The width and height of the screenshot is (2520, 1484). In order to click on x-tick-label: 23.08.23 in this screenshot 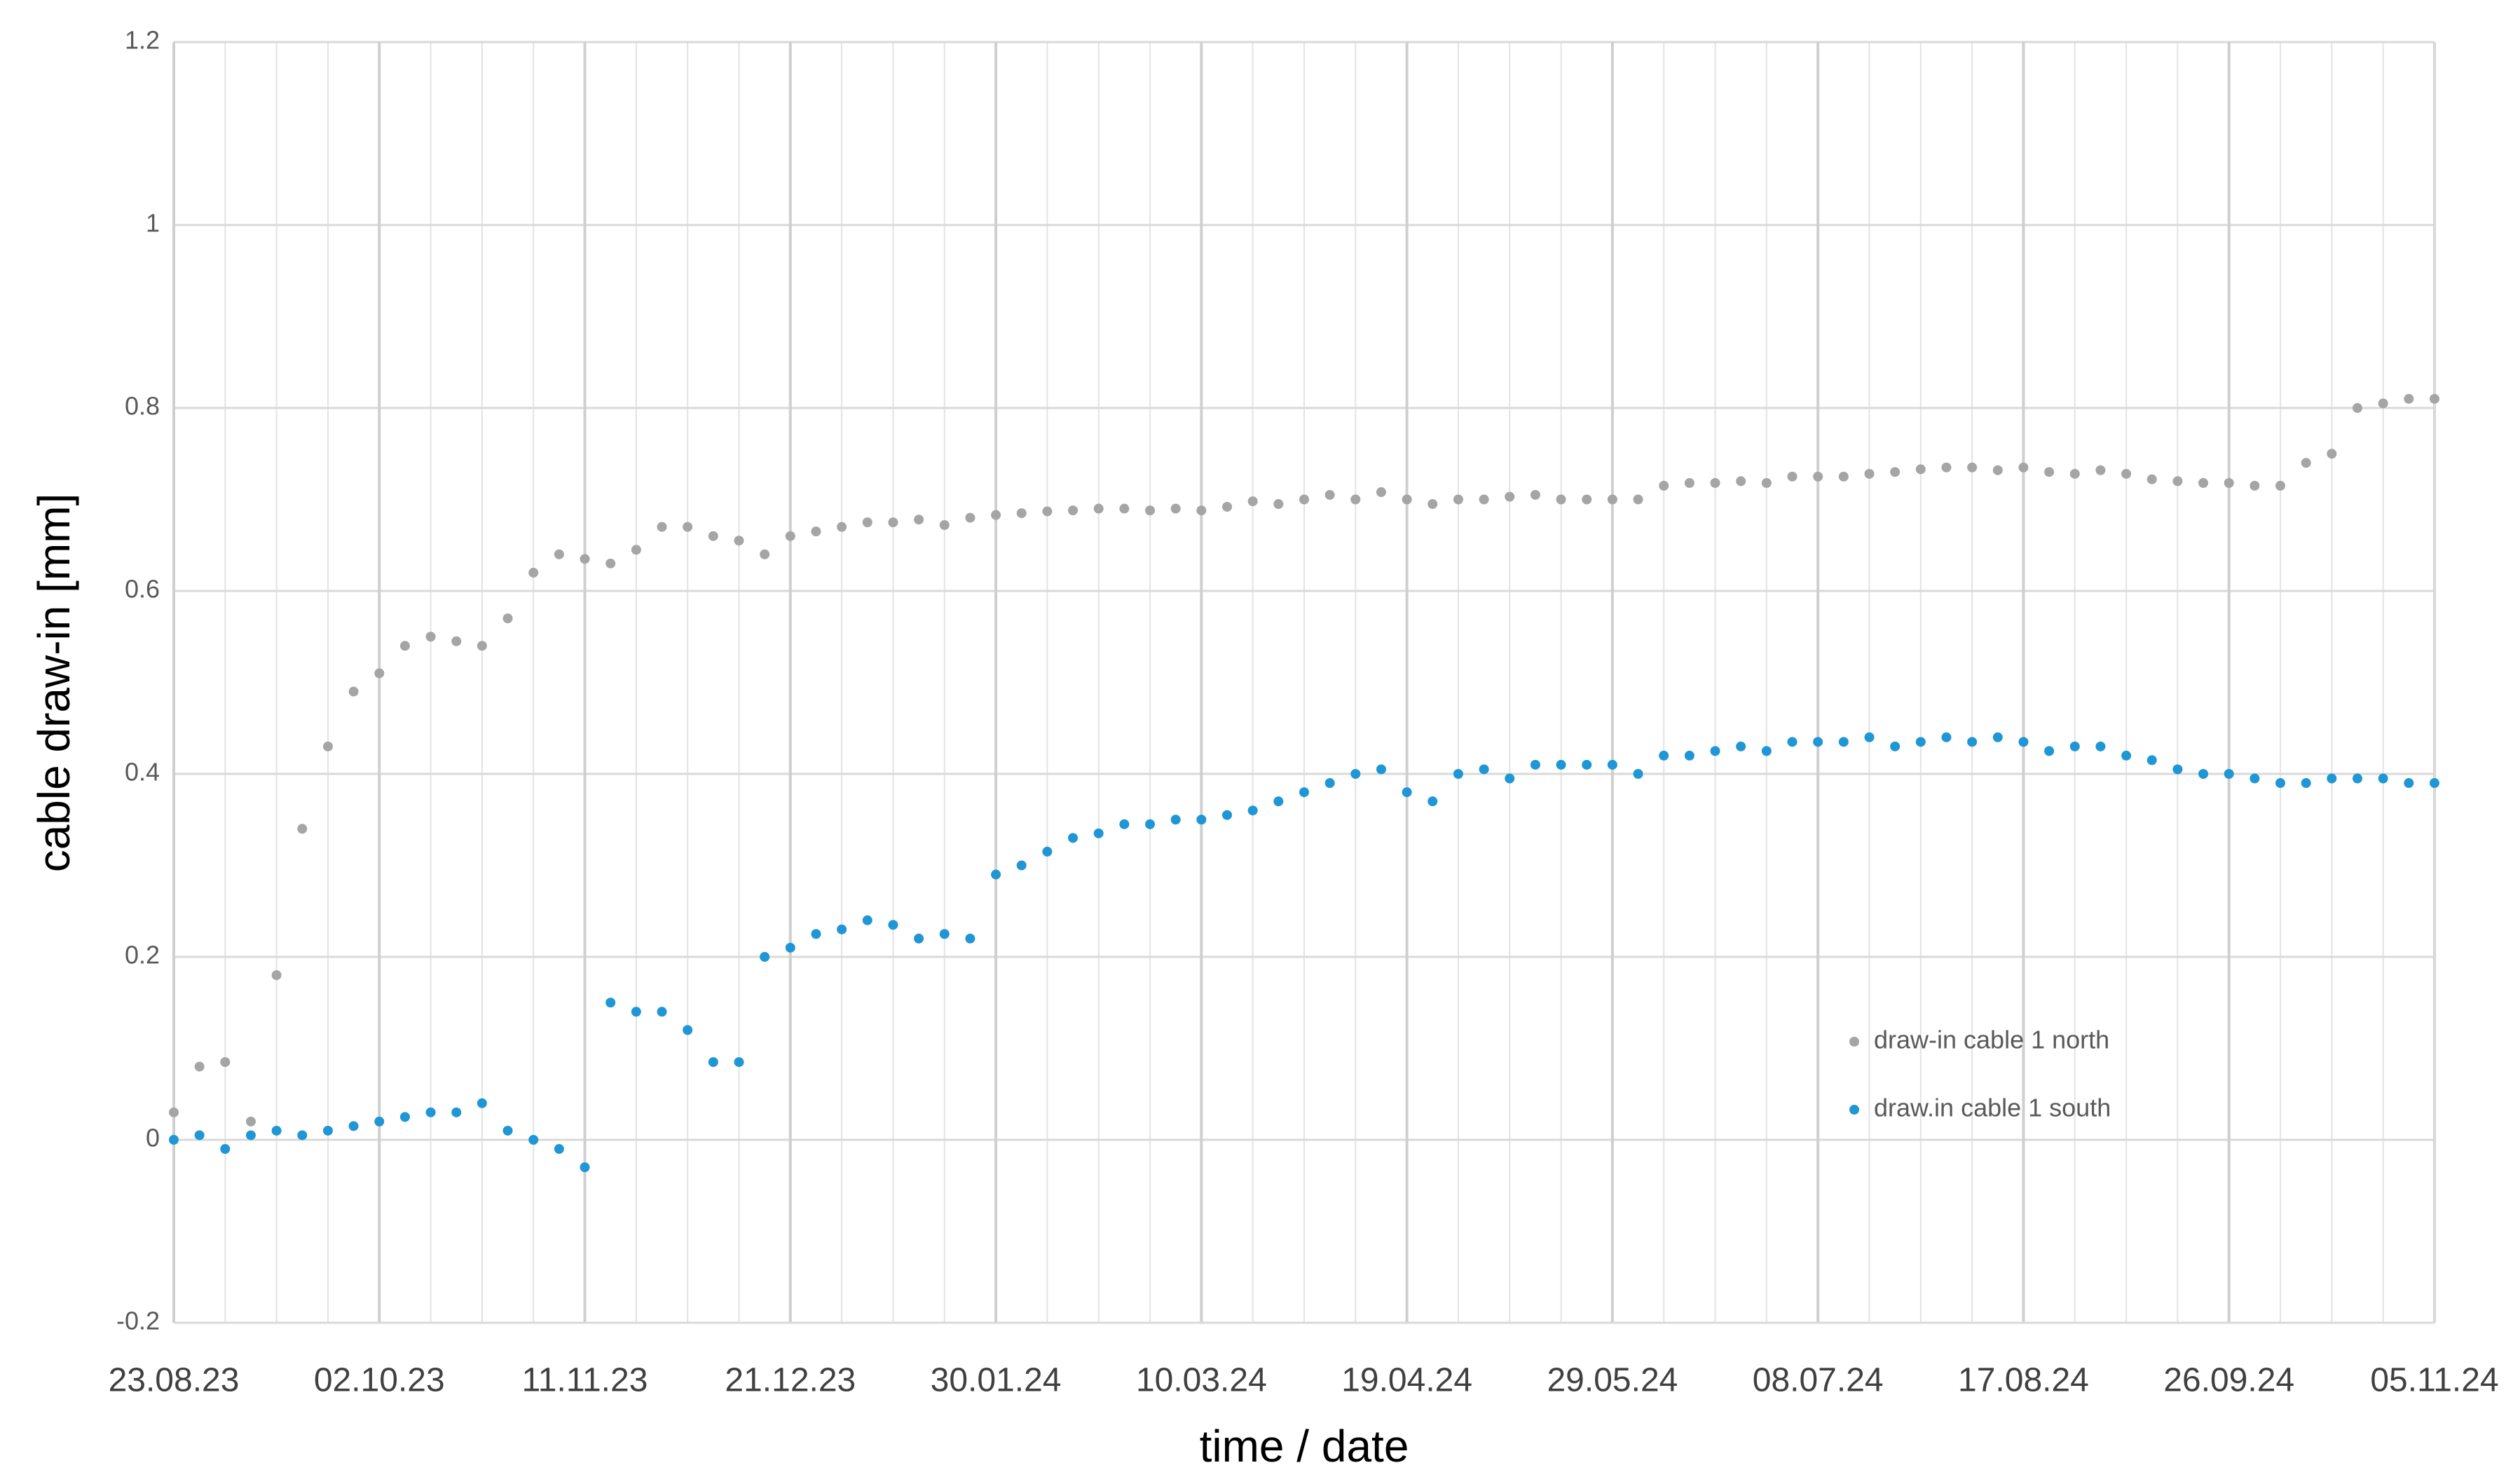, I will do `click(174, 1380)`.